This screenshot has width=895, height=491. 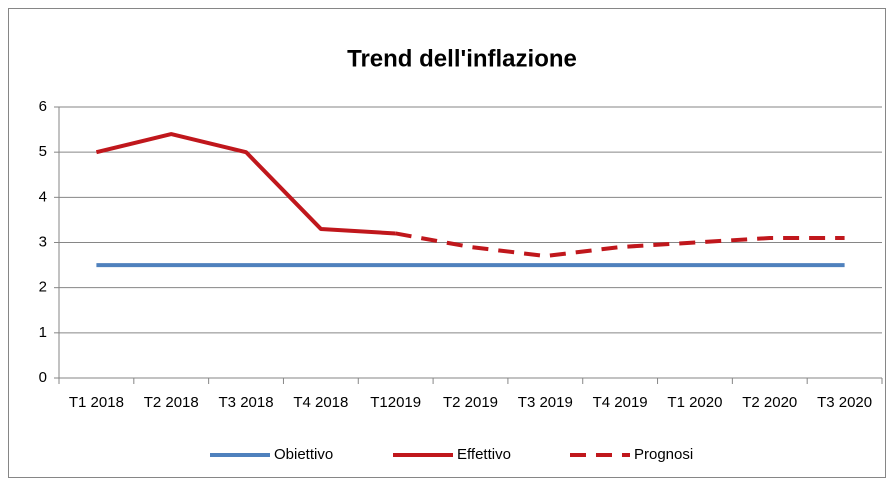 What do you see at coordinates (96, 402) in the screenshot?
I see `x-tick-label: T1 2018` at bounding box center [96, 402].